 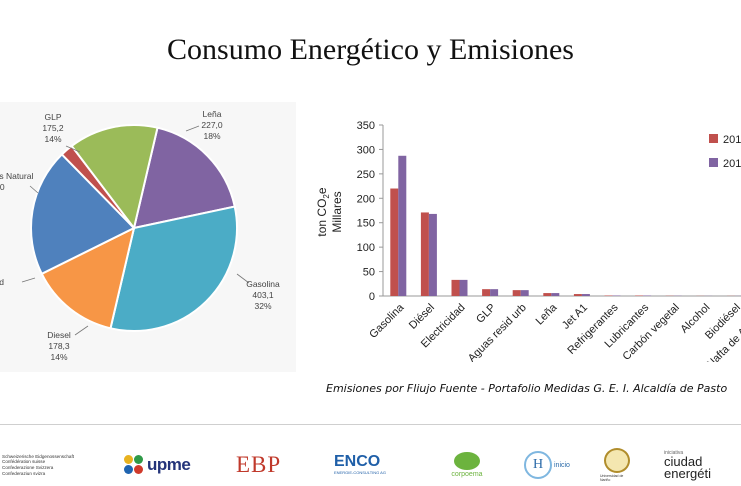 What do you see at coordinates (360, 472) in the screenshot?
I see `enco-subtext: ENERGIE-CONSULTING AG` at bounding box center [360, 472].